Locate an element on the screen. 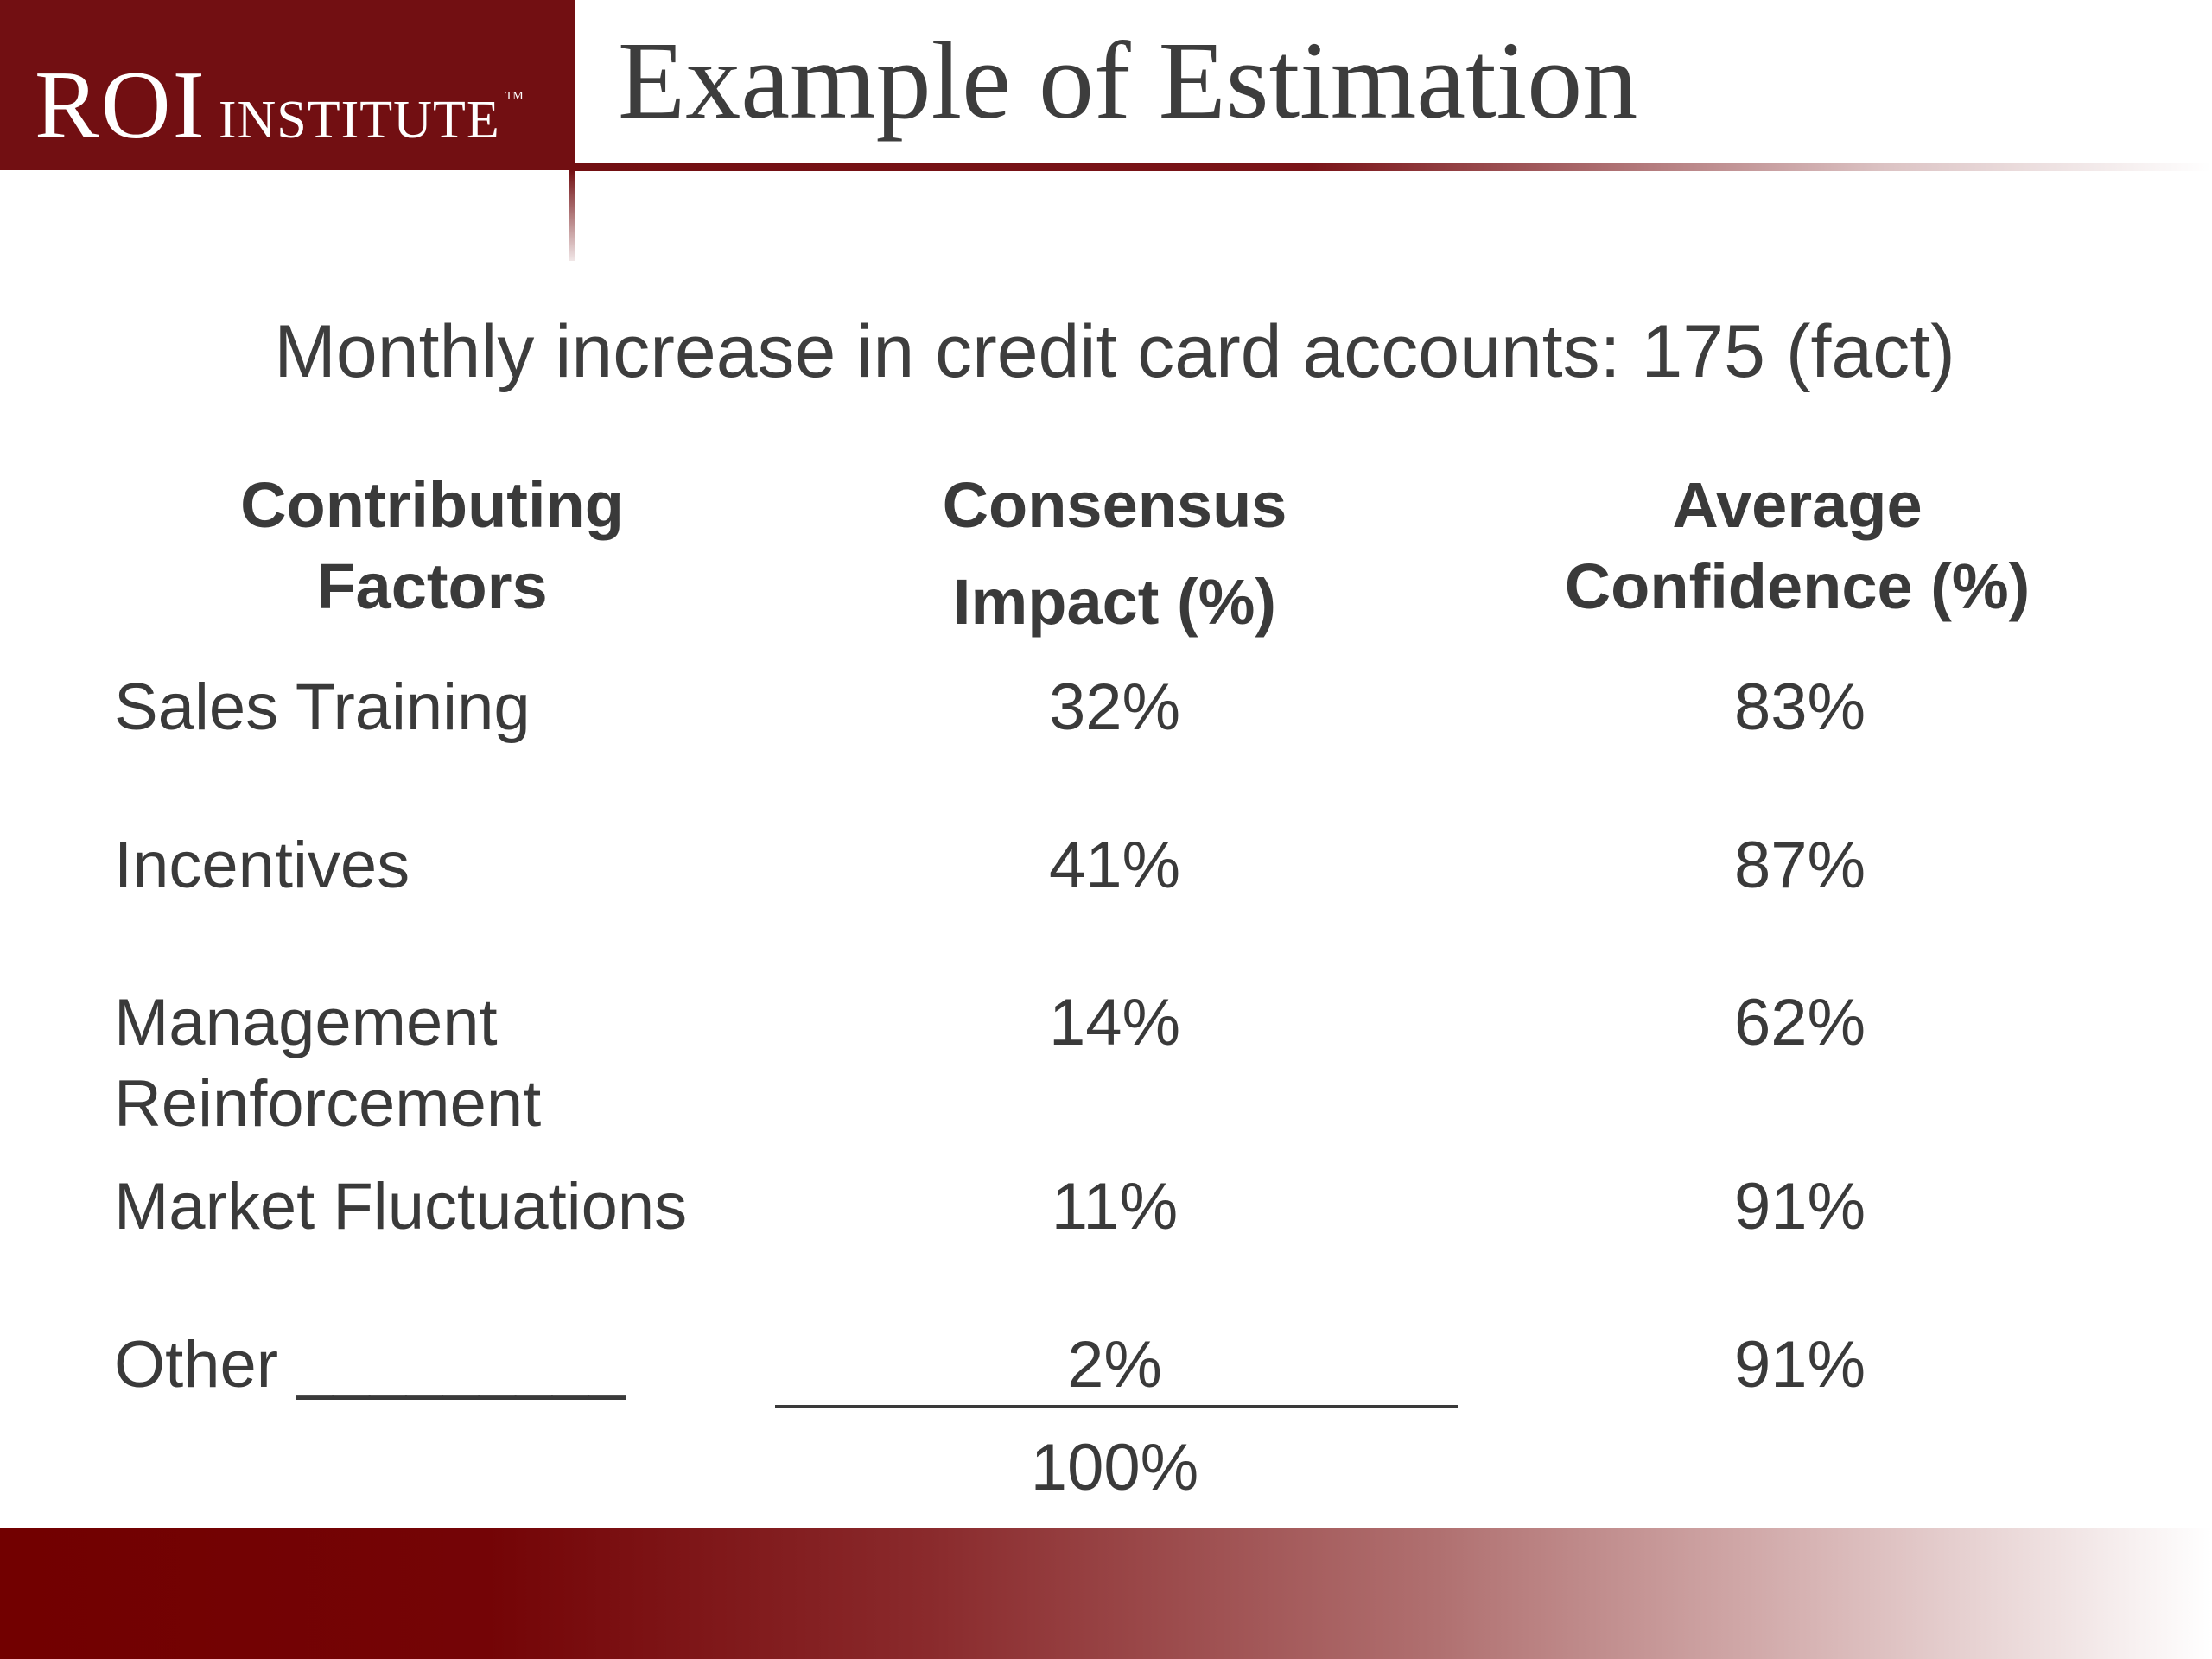  factor-market-fluctuations: Market Fluctuations is located at coordinates (401, 1206).